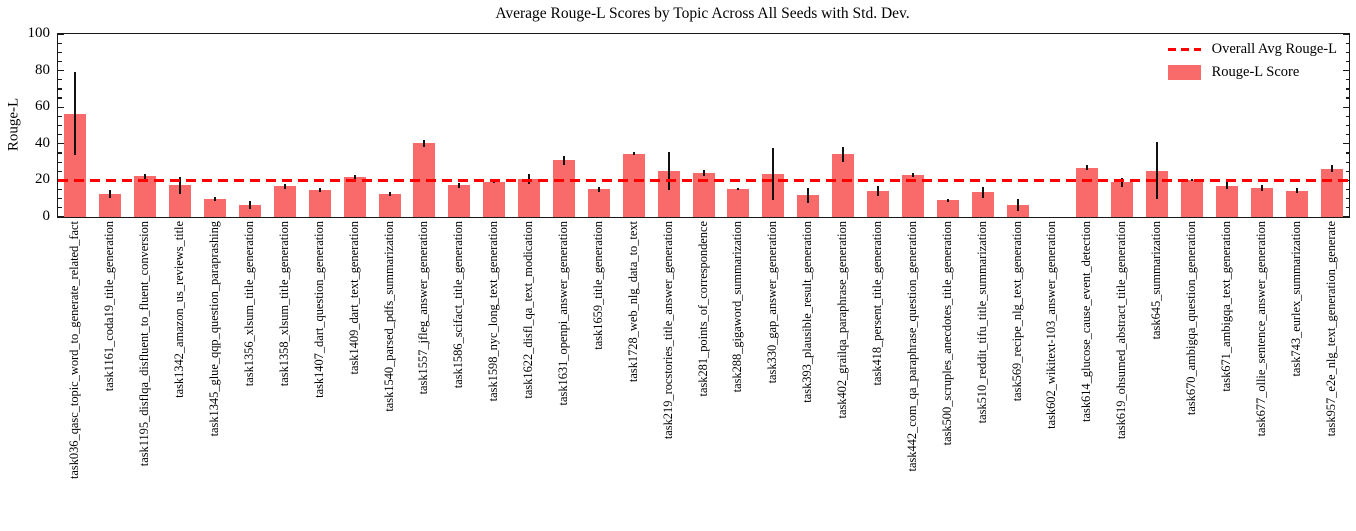  I want to click on x-tick-label: task393_plausible_result_generation, so click(807, 312).